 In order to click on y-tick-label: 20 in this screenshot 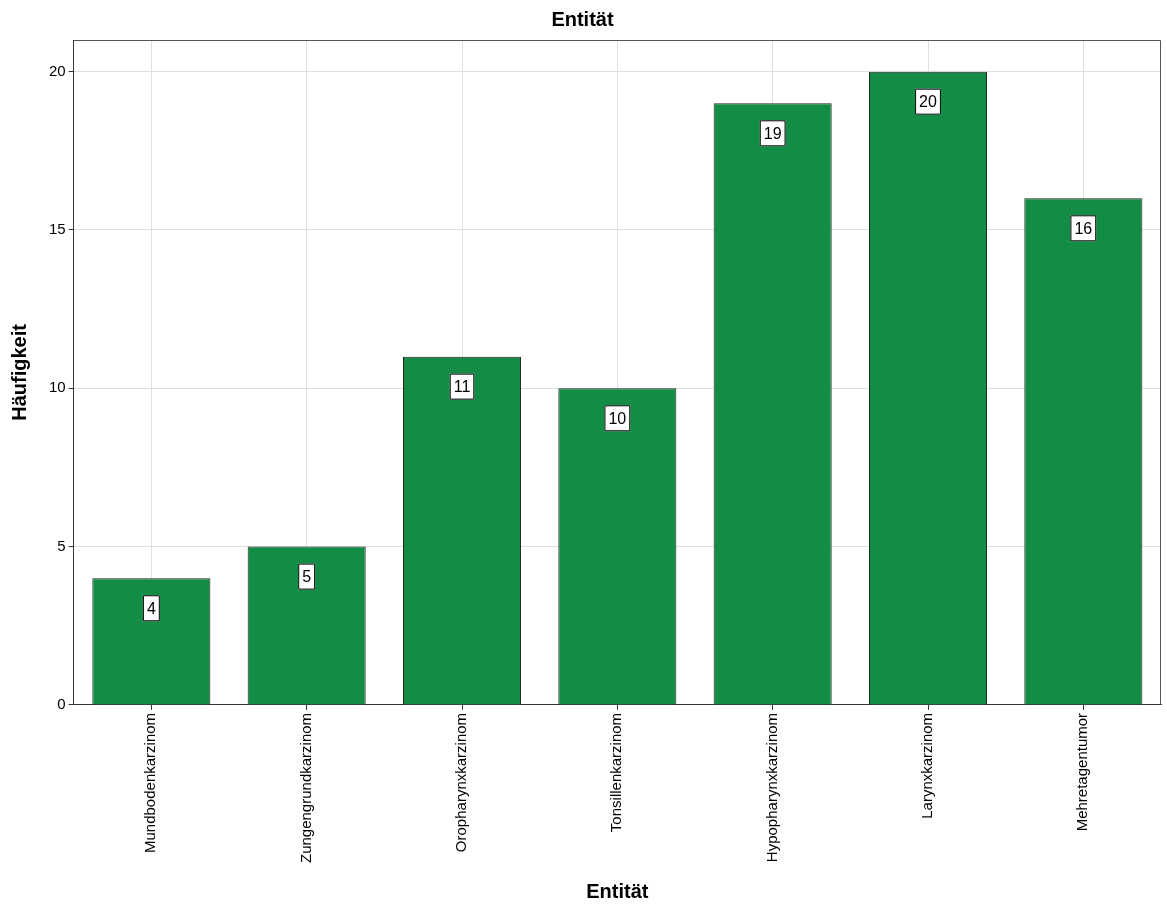, I will do `click(57, 70)`.